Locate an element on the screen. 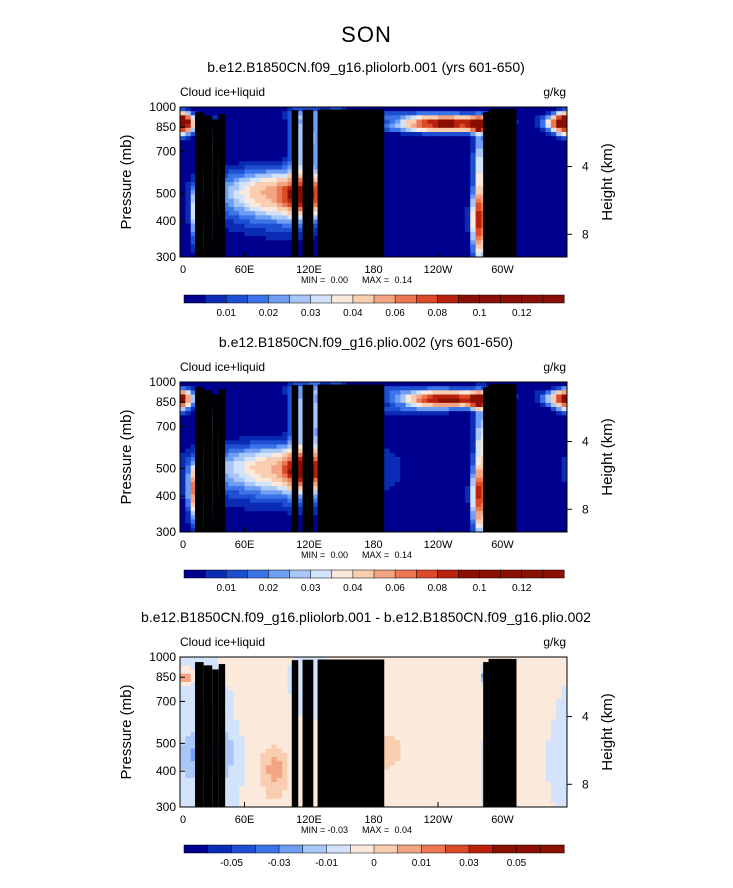 The height and width of the screenshot is (888, 733). colorbar-label: 0.02 is located at coordinates (269, 313).